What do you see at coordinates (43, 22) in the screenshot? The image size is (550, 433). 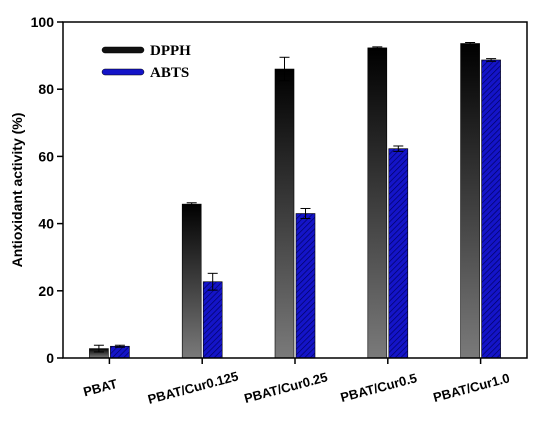 I see `y-tick-label: 100` at bounding box center [43, 22].